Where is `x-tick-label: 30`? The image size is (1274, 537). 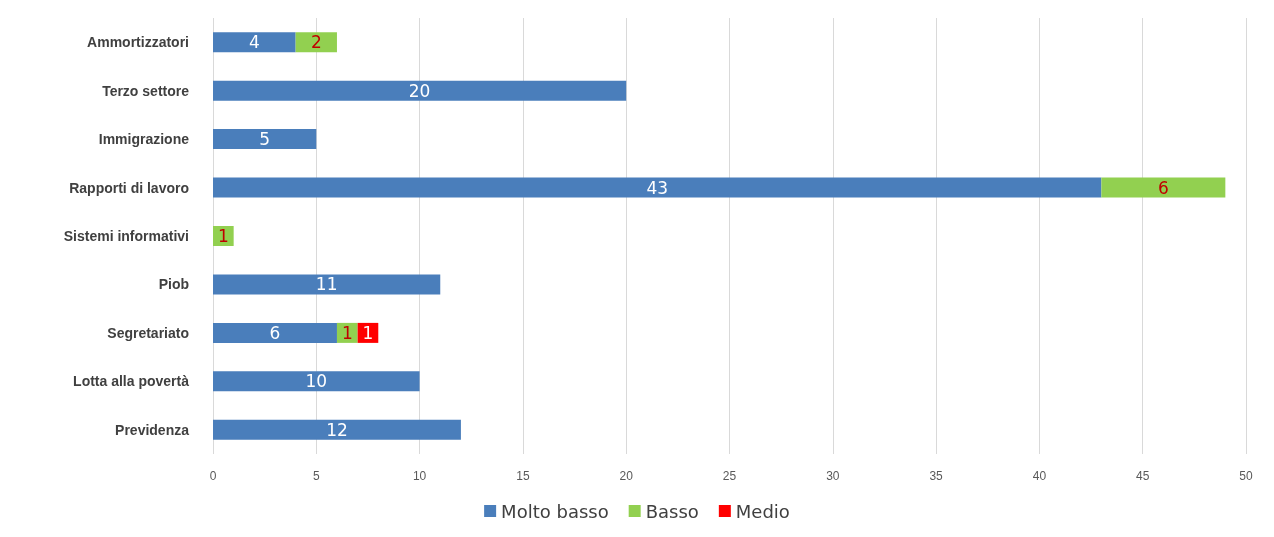
x-tick-label: 30 is located at coordinates (833, 476).